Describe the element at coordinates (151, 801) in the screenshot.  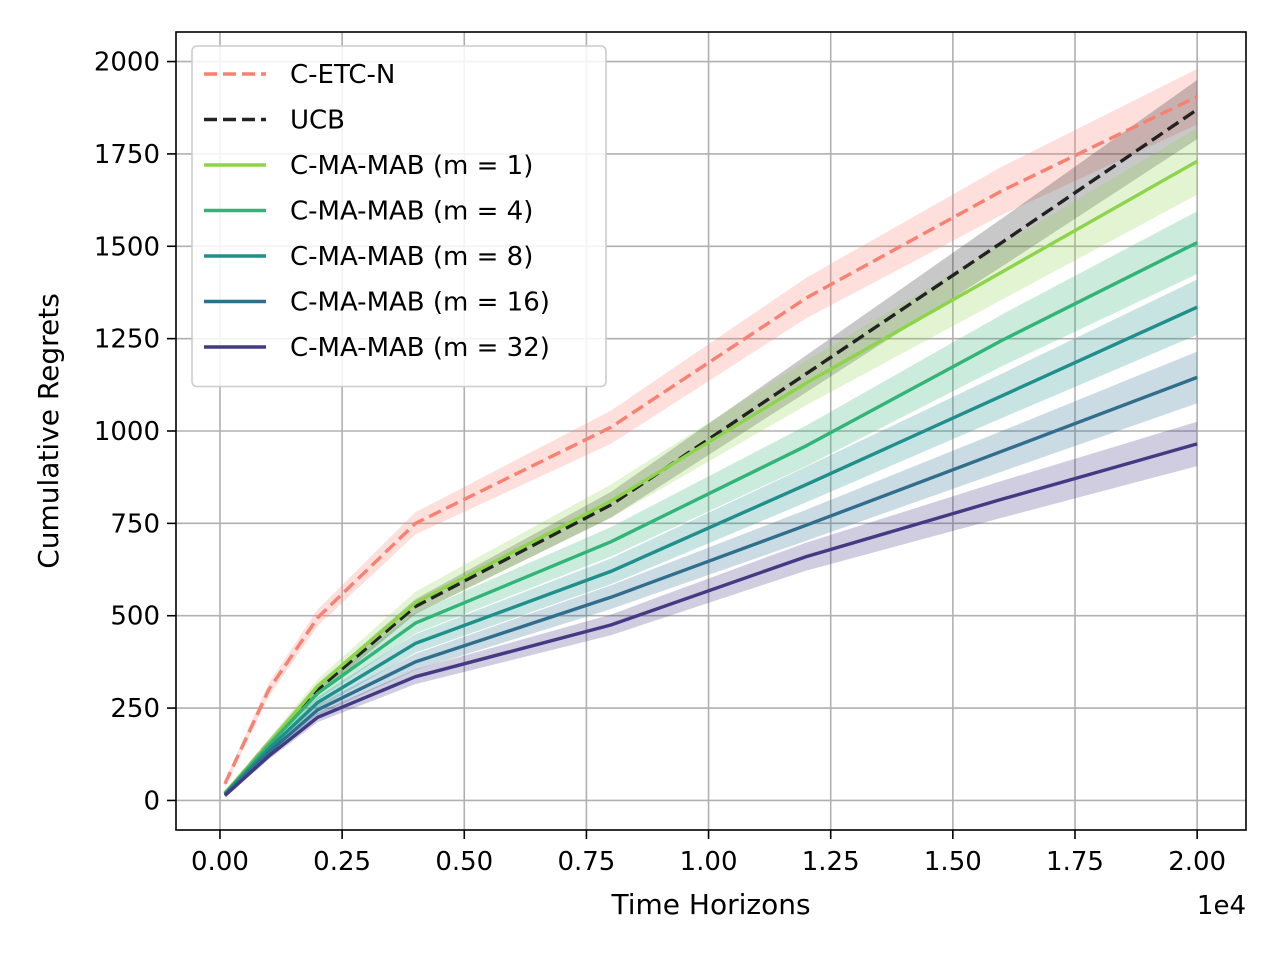
I see `y-tick-label: 0` at that location.